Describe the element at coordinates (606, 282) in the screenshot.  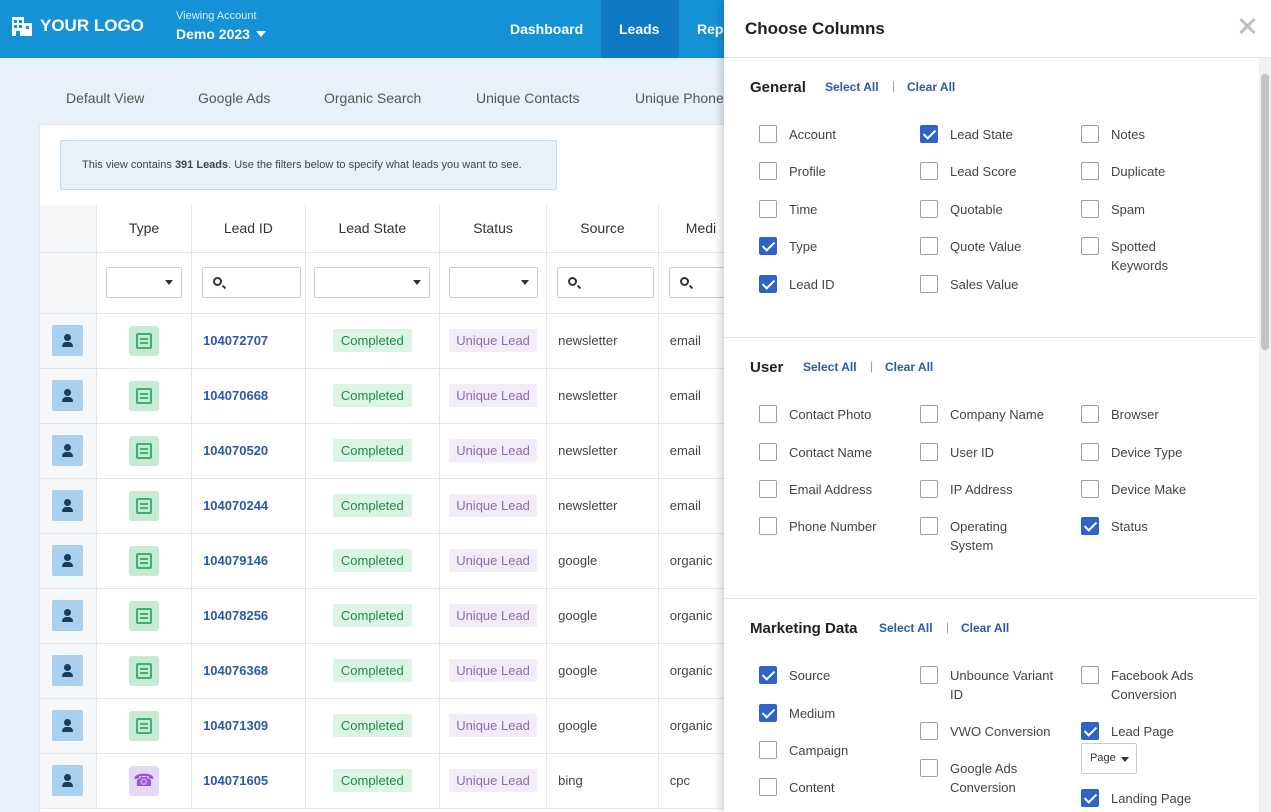
I see `source-search-input` at that location.